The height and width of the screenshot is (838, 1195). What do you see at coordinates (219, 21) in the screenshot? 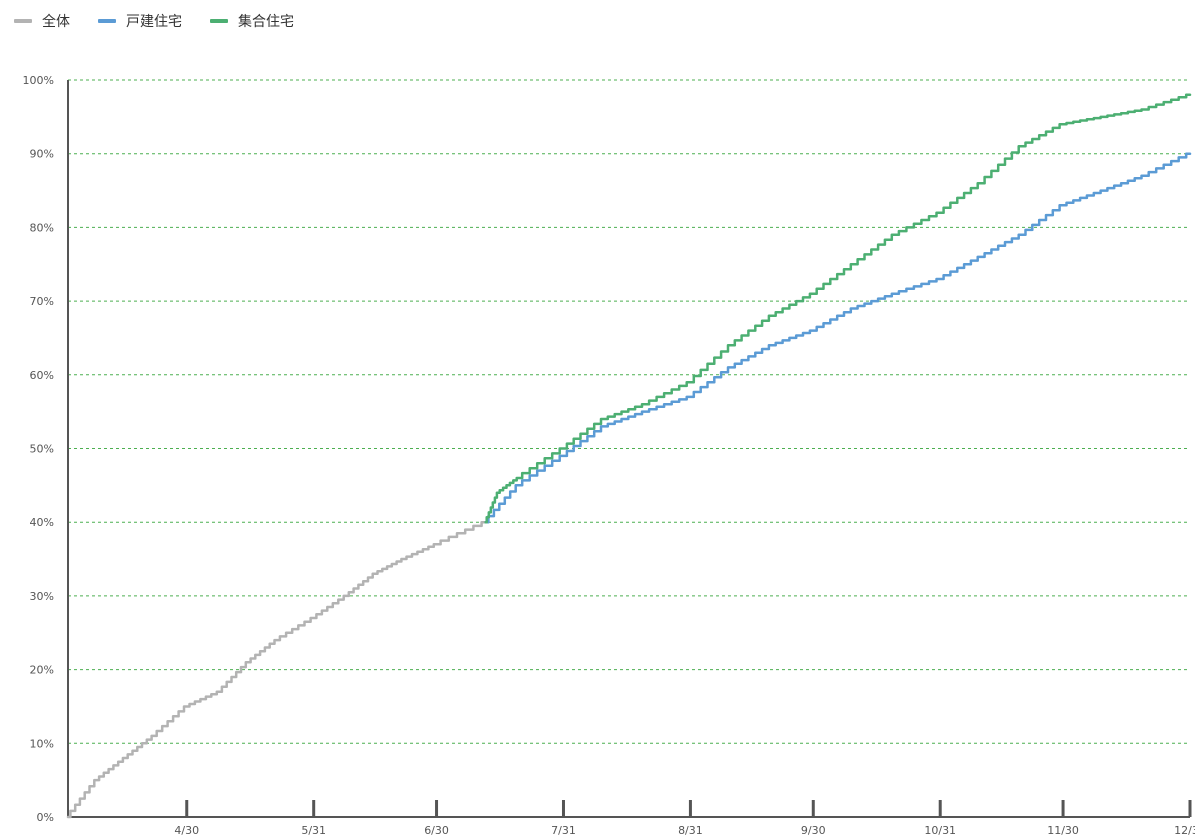
I see `legend-swatch-apartment` at bounding box center [219, 21].